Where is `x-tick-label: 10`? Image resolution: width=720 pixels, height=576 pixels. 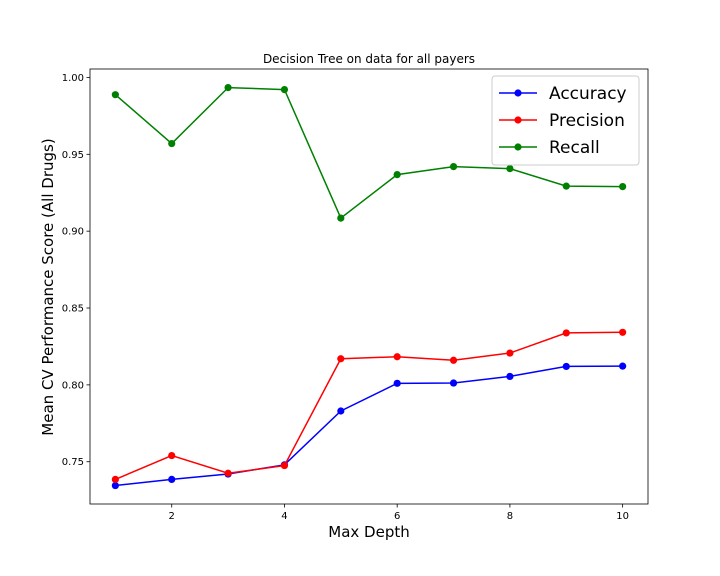
x-tick-label: 10 is located at coordinates (622, 516).